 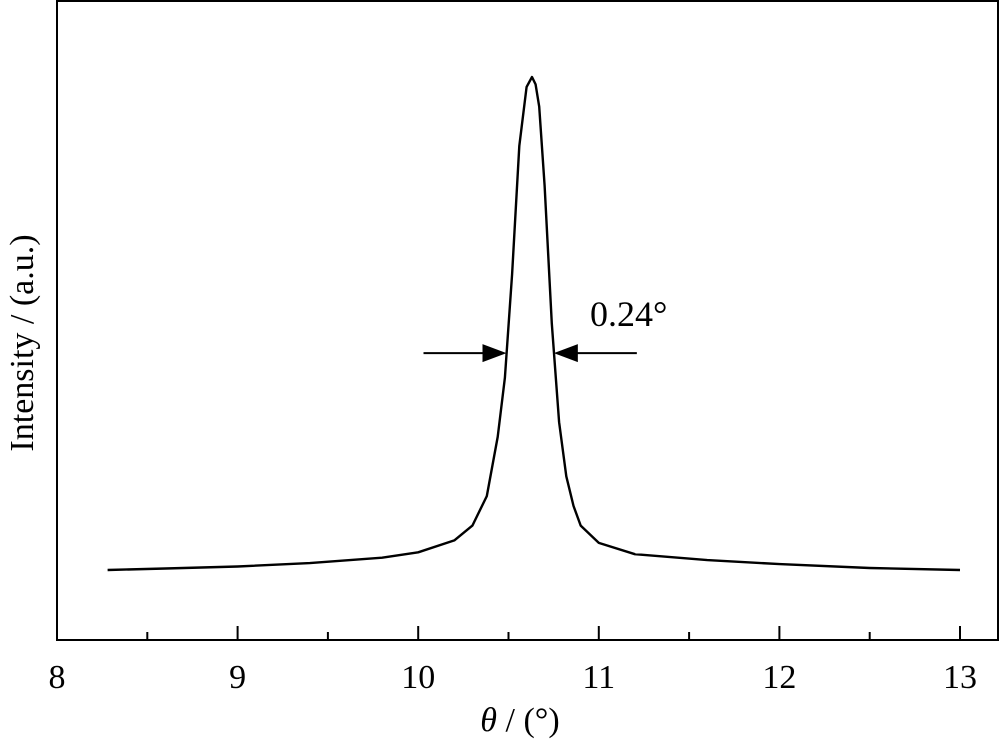 I want to click on x-tick-label: 12, so click(x=779, y=677).